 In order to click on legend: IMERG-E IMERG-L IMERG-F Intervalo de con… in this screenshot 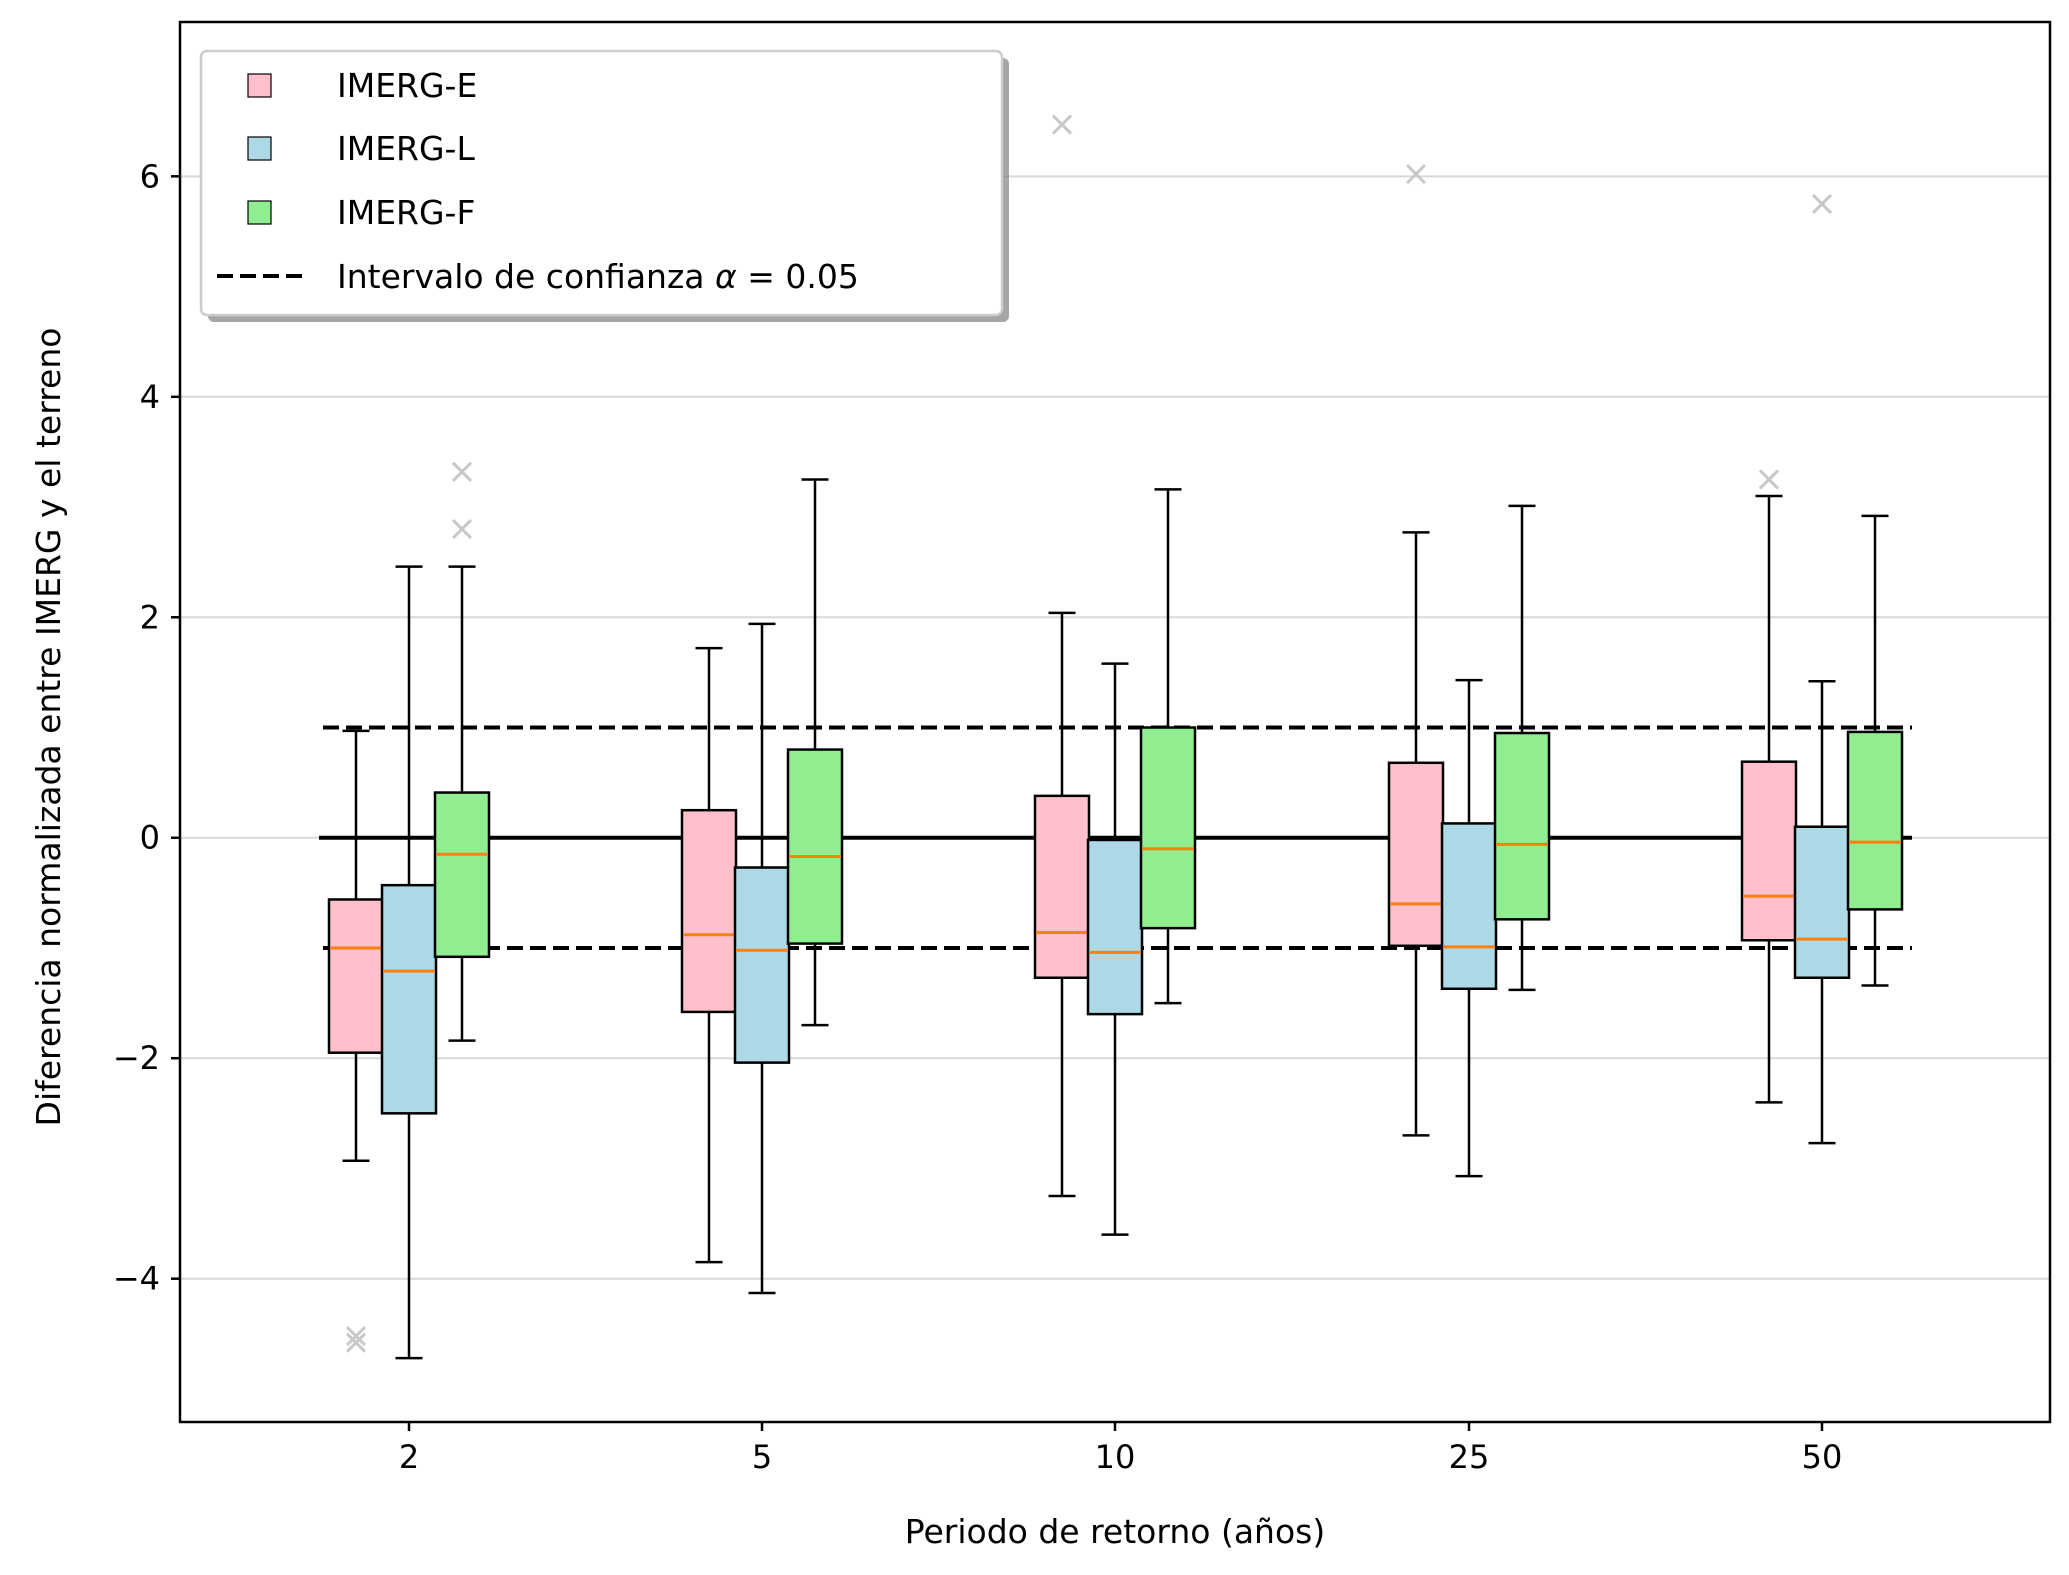, I will do `click(604, 185)`.